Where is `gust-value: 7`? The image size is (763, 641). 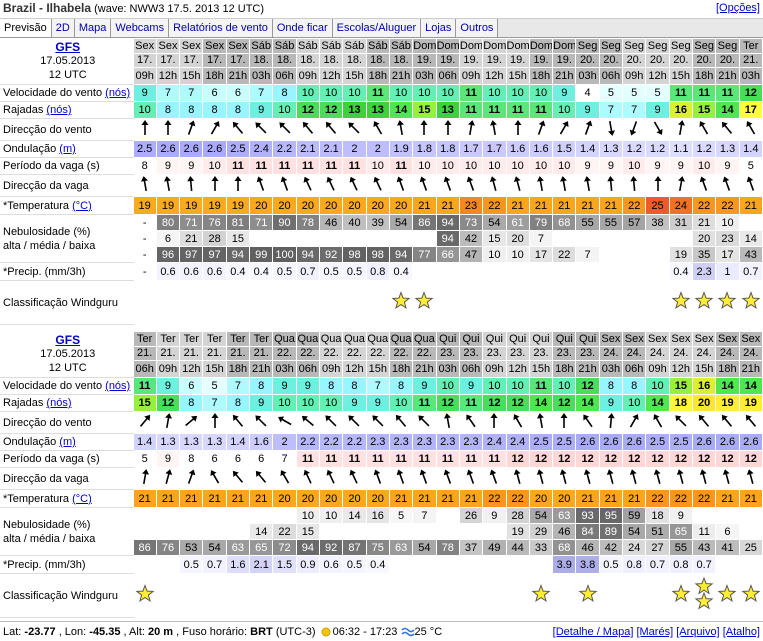
gust-value: 7 is located at coordinates (610, 110).